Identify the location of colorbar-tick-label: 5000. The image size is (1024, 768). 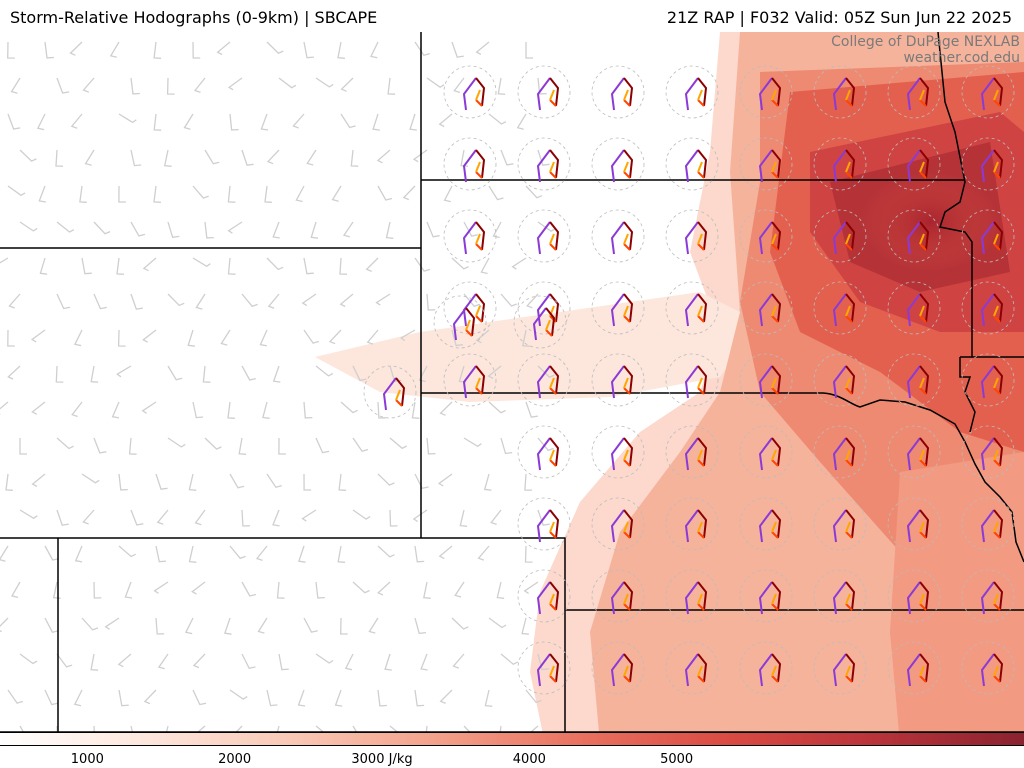
(677, 759).